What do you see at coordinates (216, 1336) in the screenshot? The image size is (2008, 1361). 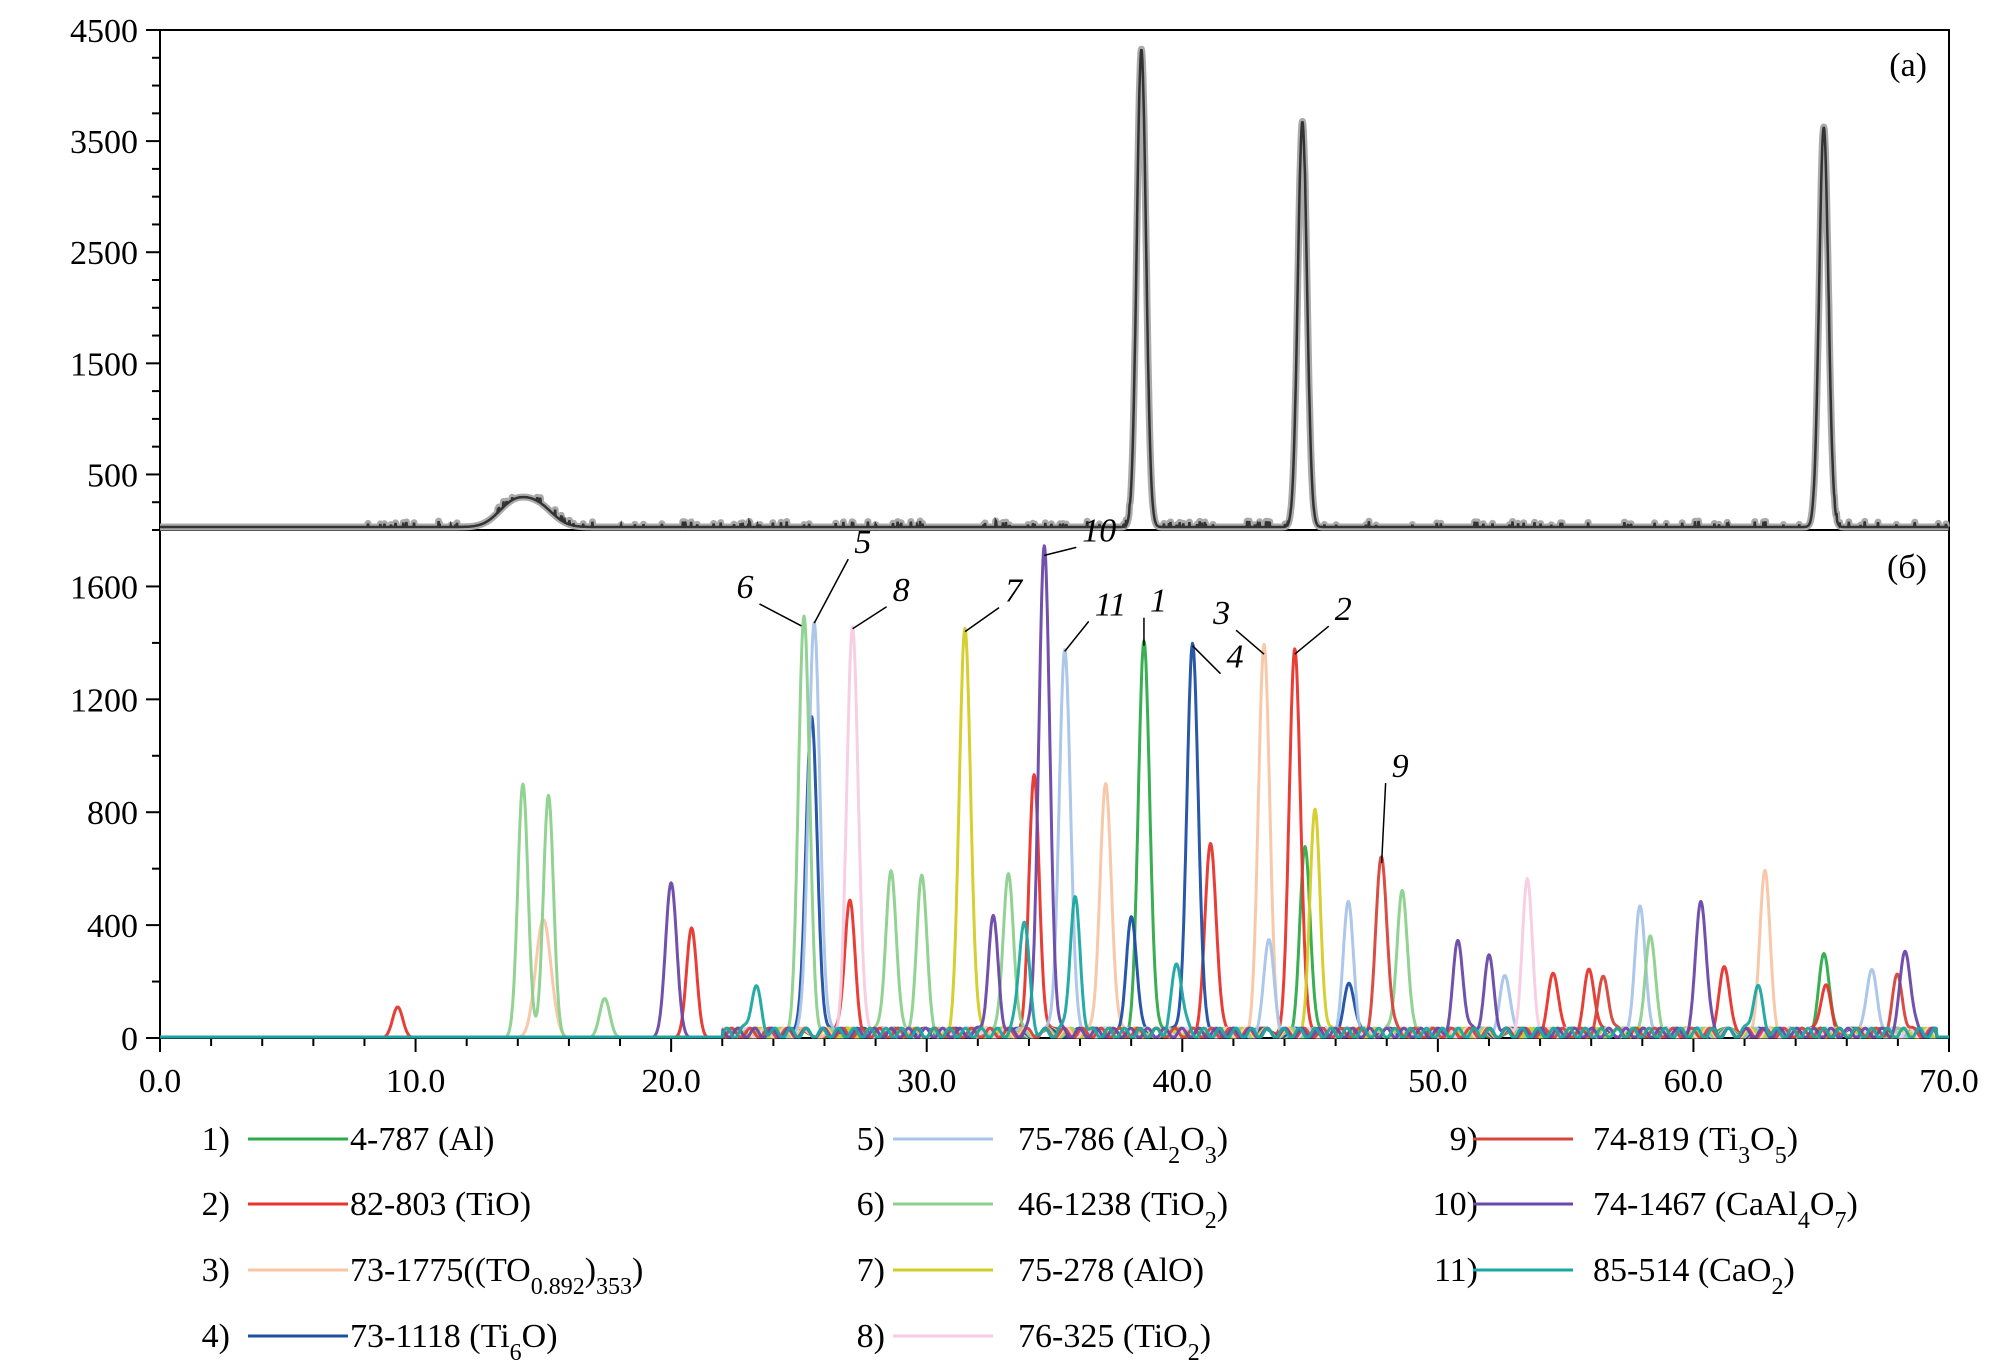 I see `legend-index-4: 4)` at bounding box center [216, 1336].